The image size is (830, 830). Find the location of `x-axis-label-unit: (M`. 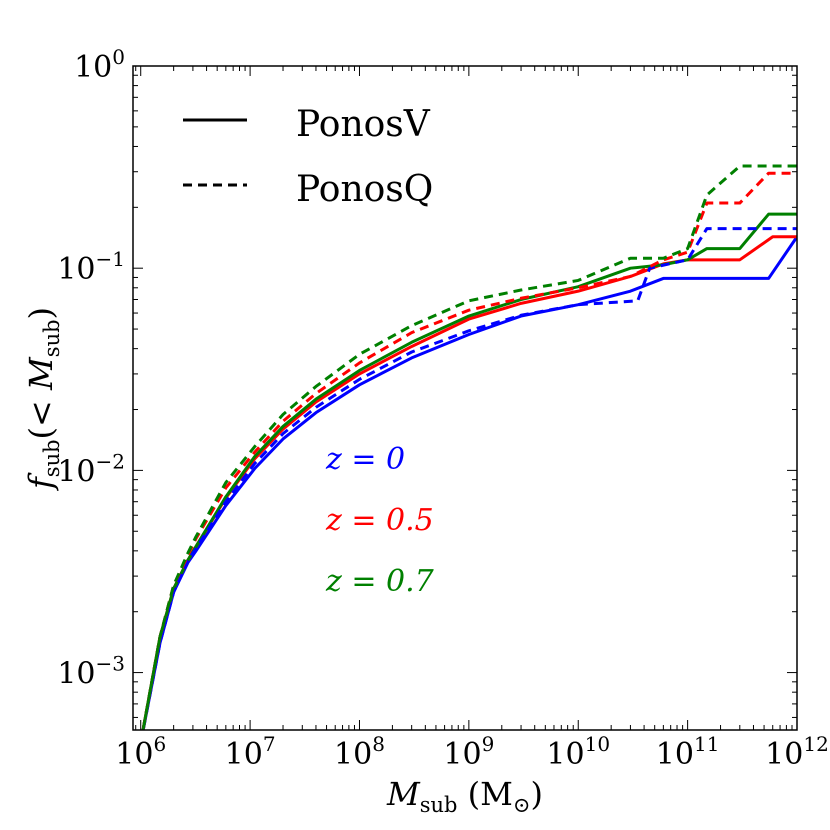

x-axis-label-unit: (M is located at coordinates (490, 794).